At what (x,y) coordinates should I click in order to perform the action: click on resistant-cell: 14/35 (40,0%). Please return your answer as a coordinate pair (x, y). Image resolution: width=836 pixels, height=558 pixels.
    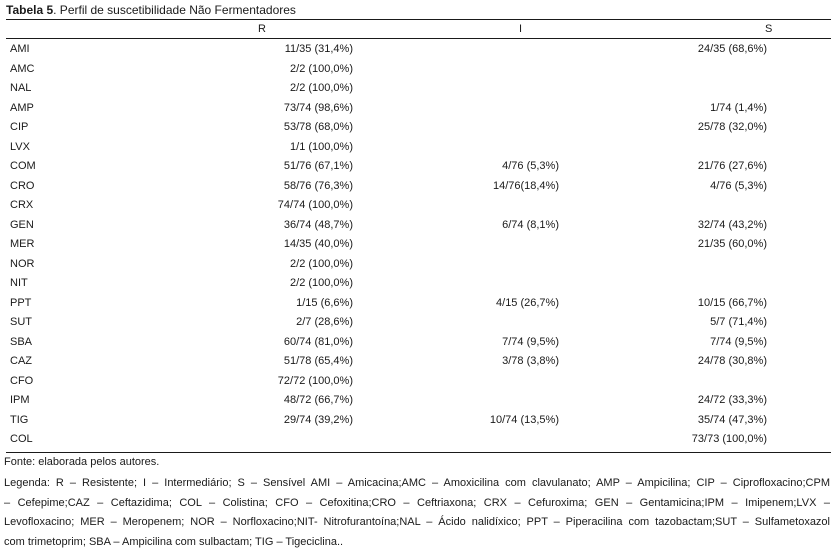
    Looking at the image, I should click on (318, 244).